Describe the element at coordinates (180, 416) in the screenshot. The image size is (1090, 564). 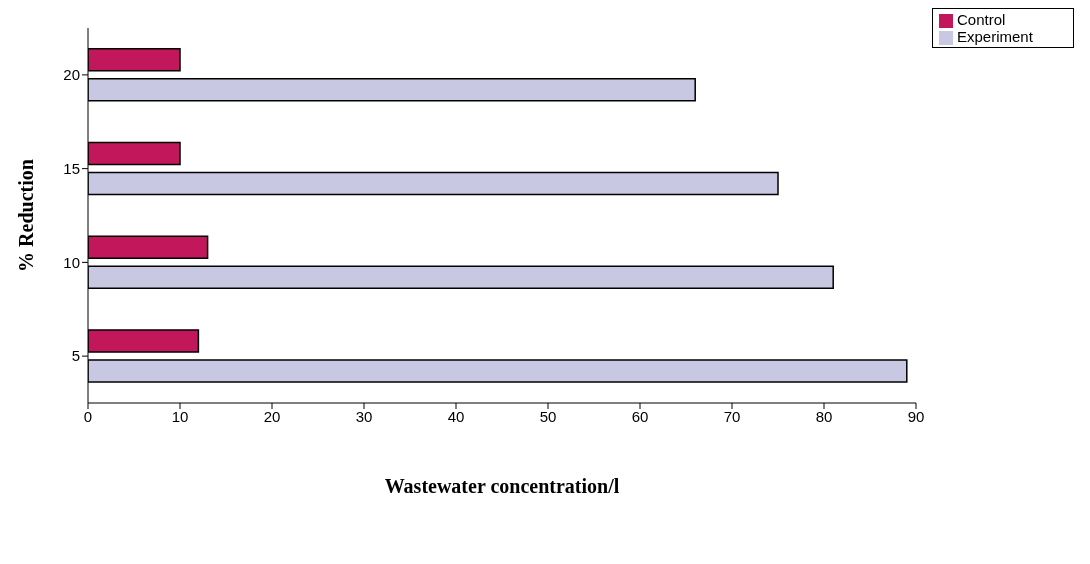
I see `x-tick-label: 10` at that location.